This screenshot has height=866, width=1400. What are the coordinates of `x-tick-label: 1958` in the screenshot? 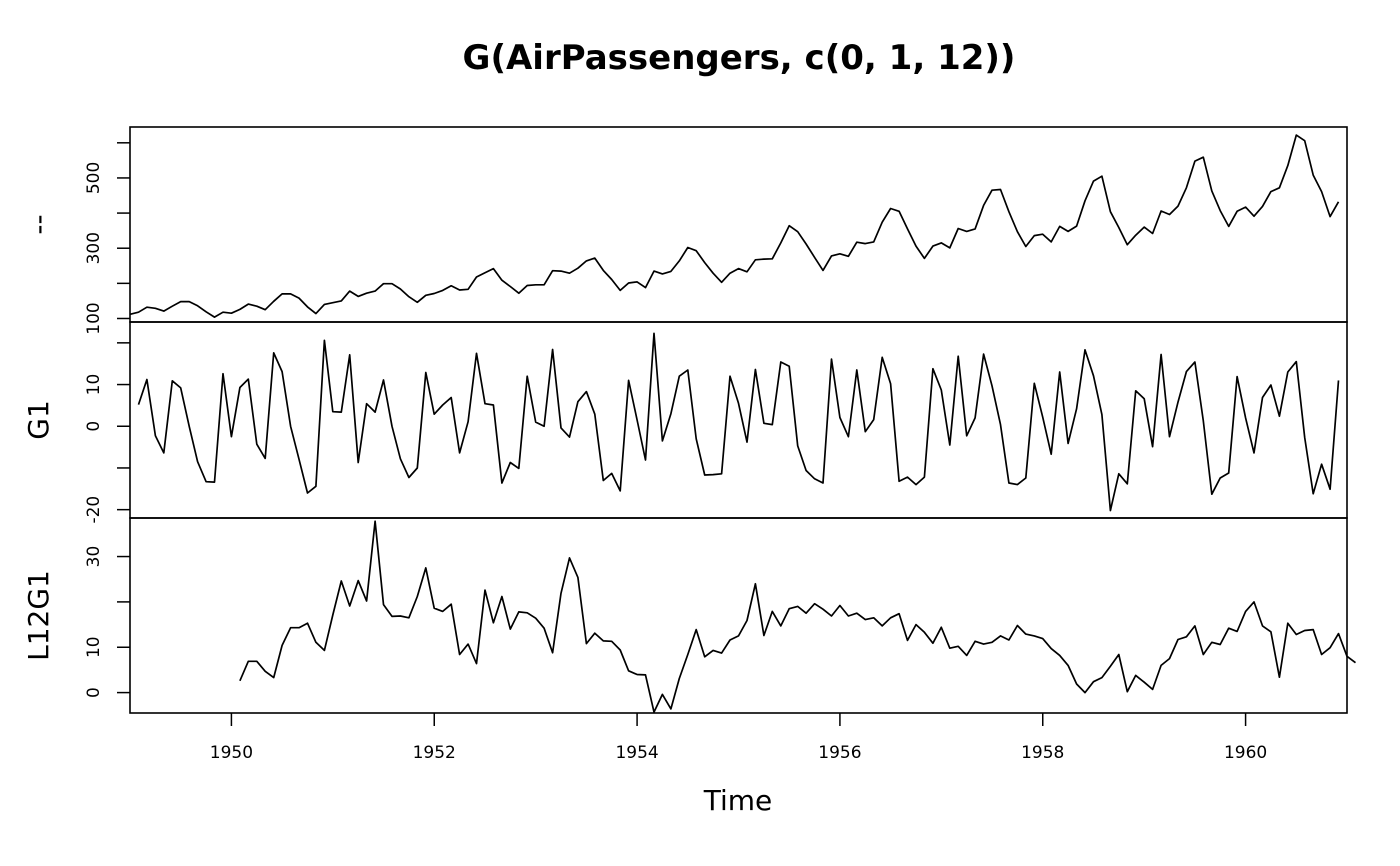 It's located at (1042, 753).